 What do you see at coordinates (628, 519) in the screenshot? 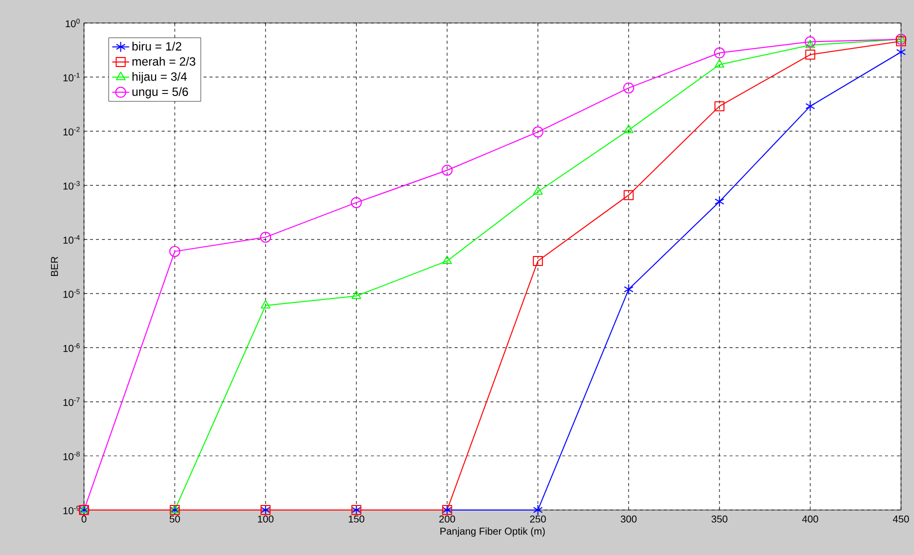
I see `x-tick-label: 300` at bounding box center [628, 519].